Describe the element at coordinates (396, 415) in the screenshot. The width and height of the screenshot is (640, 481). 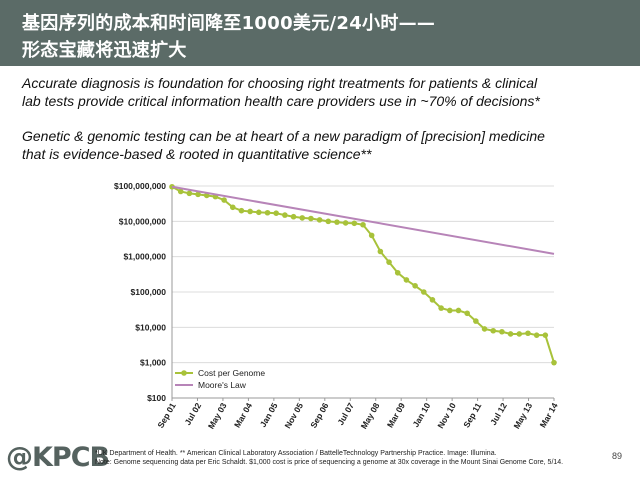
I see `x-tick-label: Mar 09` at that location.